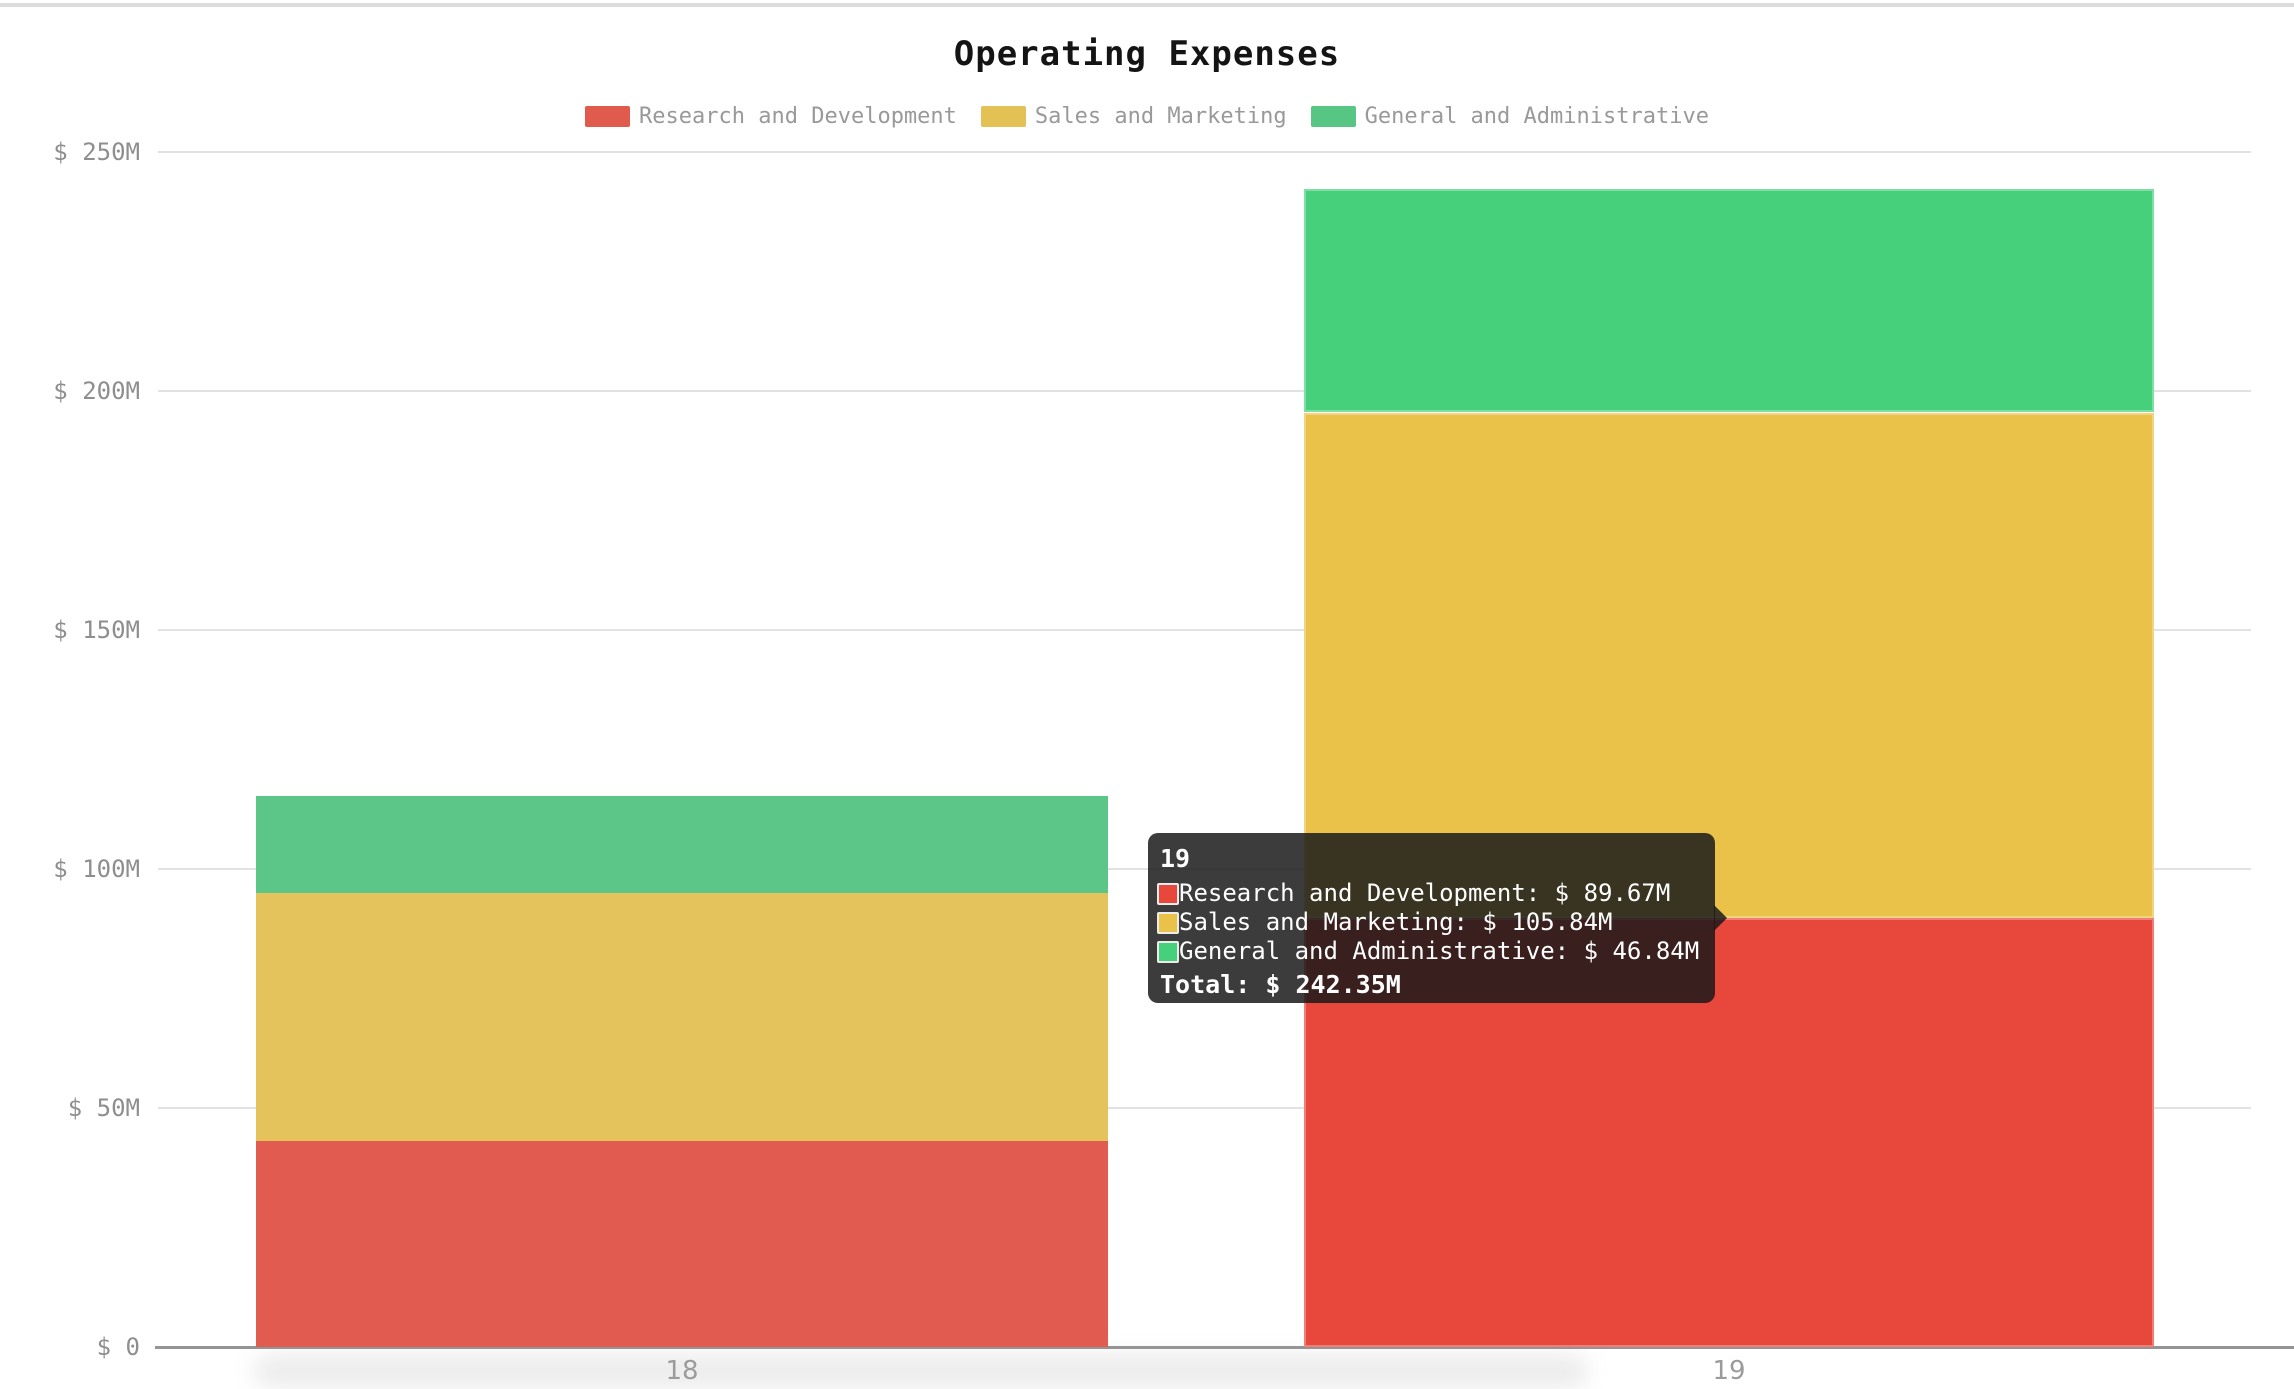 The image size is (2294, 1389). I want to click on tooltip-row: Research and Development: $ 89.67M, so click(1428, 893).